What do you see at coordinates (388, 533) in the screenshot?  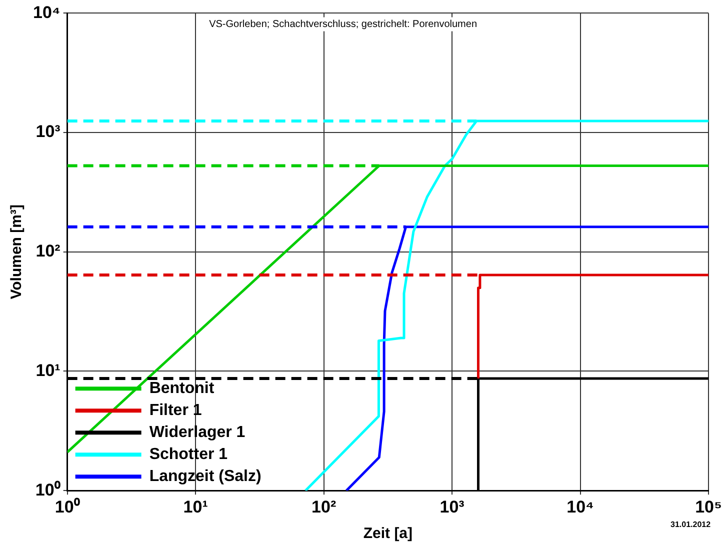 I see `x-axis-title: Zeit [a]` at bounding box center [388, 533].